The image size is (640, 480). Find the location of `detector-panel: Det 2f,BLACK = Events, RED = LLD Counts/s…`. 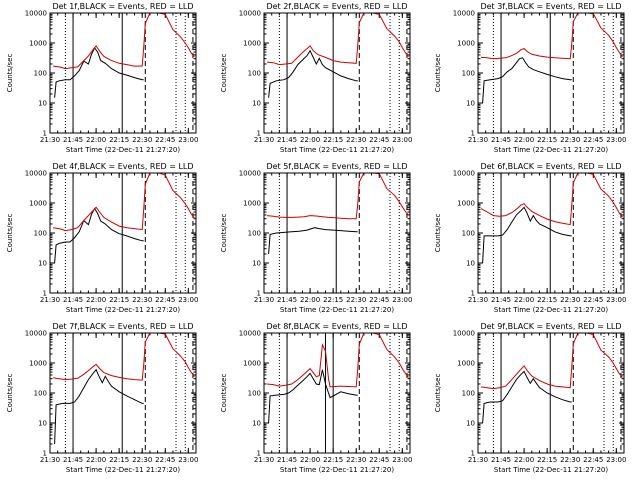

detector-panel: Det 2f,BLACK = Events, RED = LLD Counts/s… is located at coordinates (316, 78).